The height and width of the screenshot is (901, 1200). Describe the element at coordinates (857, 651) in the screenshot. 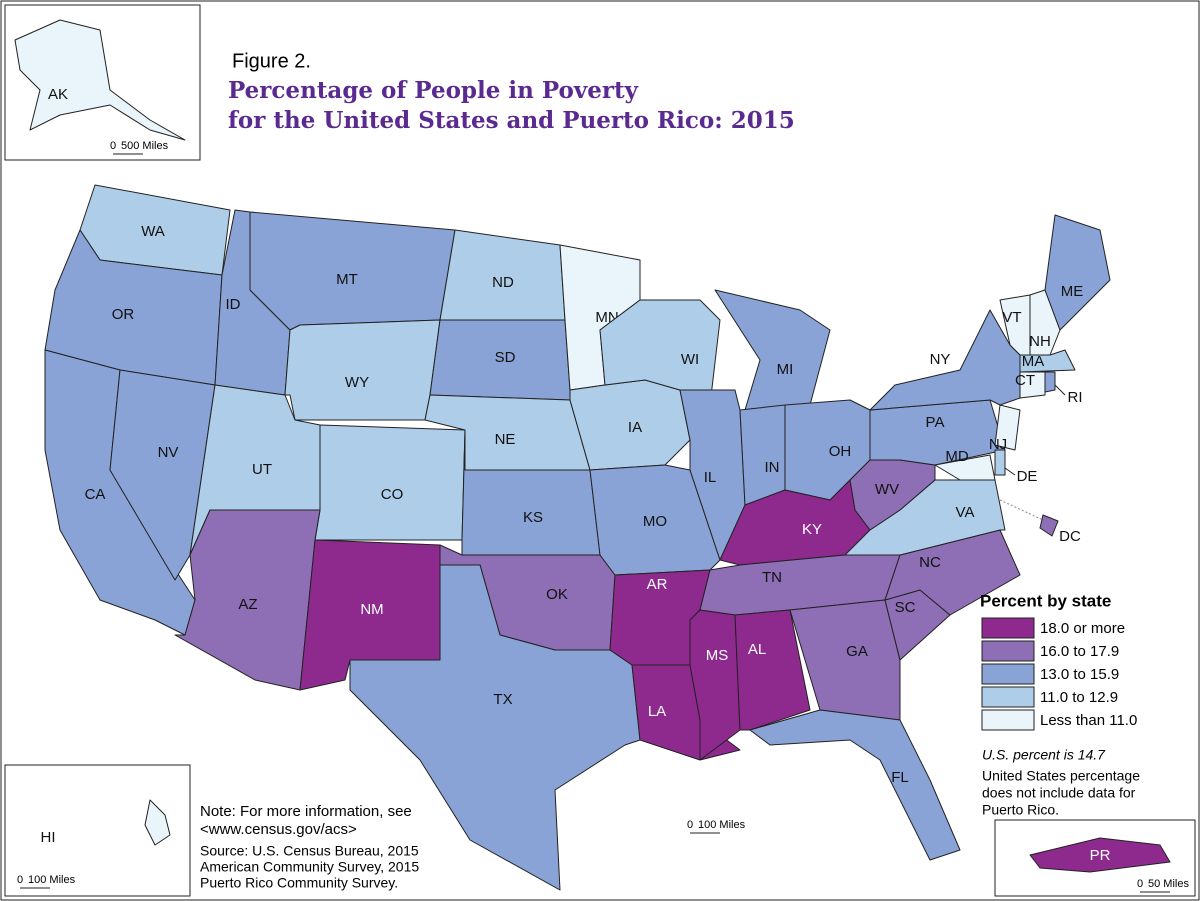

I see `state-label: GA` at that location.